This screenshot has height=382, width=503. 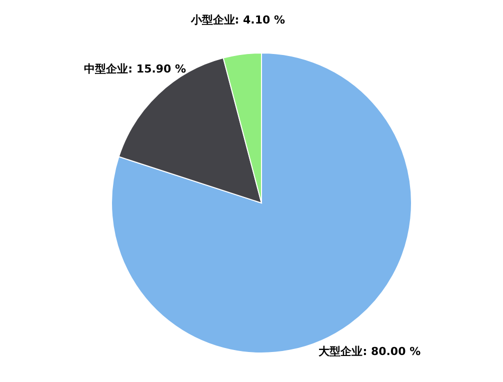 I want to click on slice-label: 大型企业: 80.00 %, so click(x=369, y=351).